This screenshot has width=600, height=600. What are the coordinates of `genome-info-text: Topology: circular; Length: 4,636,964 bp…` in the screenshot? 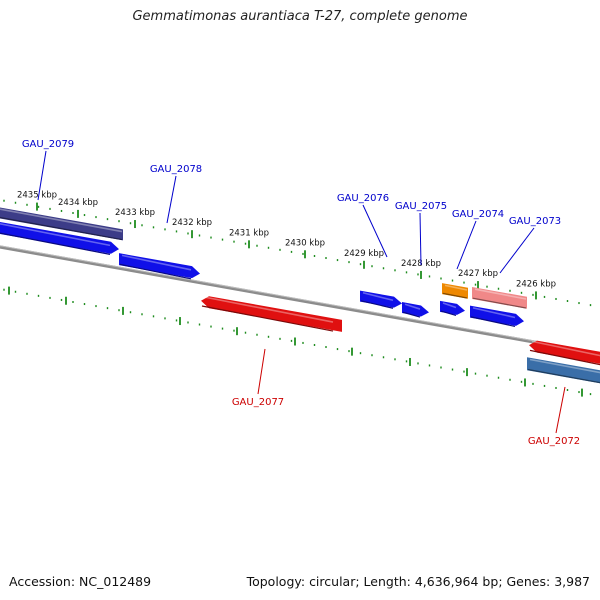 It's located at (418, 581).